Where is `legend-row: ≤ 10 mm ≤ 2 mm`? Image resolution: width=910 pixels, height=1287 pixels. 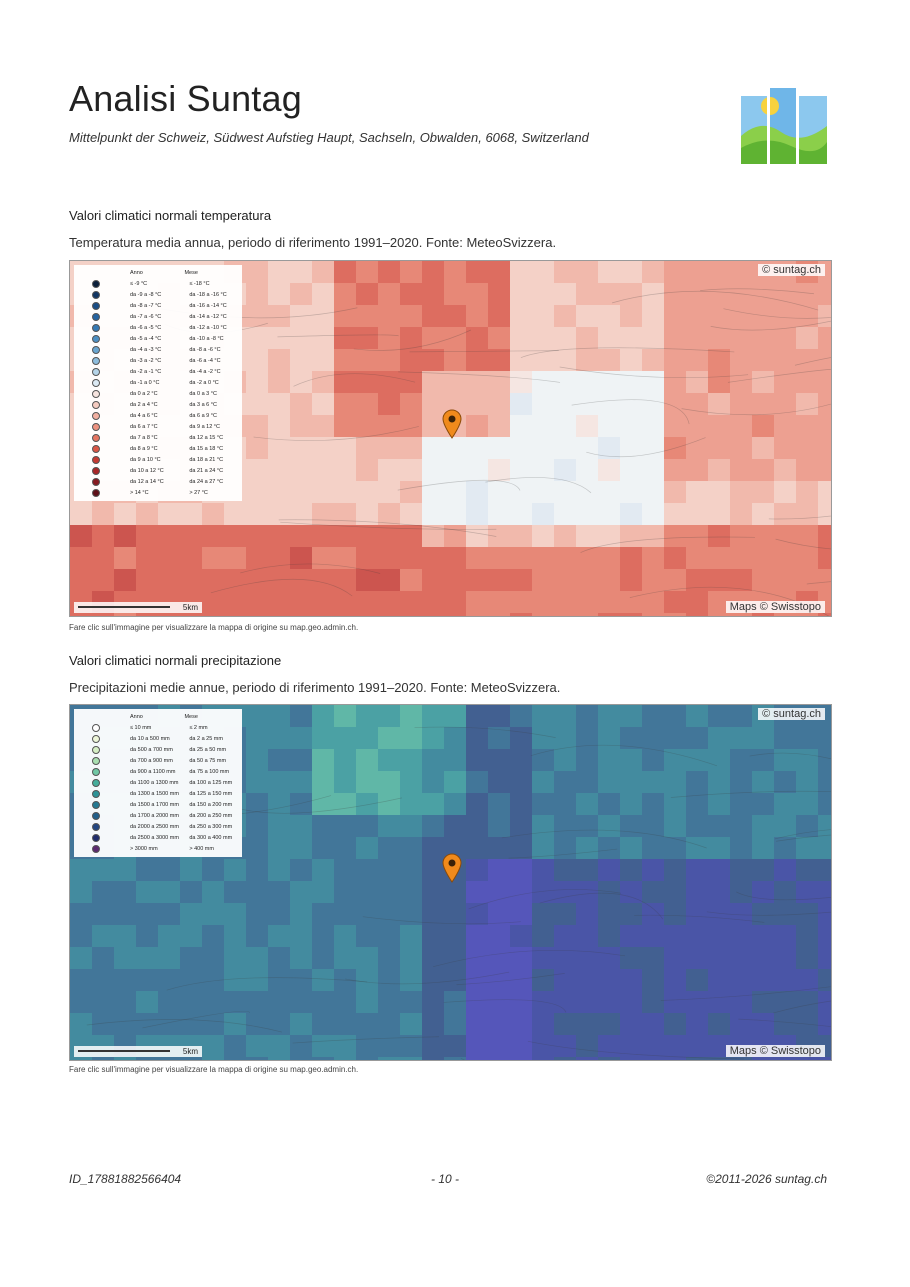 legend-row: ≤ 10 mm ≤ 2 mm is located at coordinates (158, 727).